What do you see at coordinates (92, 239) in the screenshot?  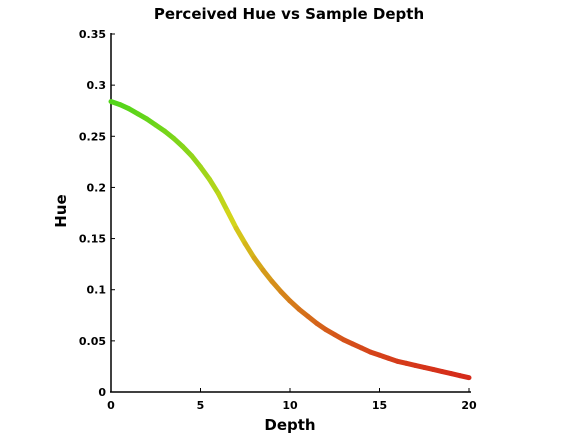 I see `y-tick-label: 0.15` at bounding box center [92, 239].